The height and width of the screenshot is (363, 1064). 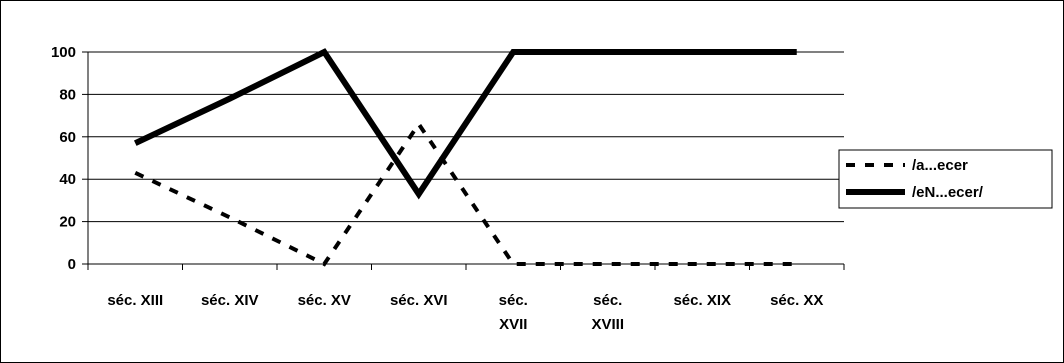 I want to click on x-tick-label: séc. XIII, so click(x=135, y=300).